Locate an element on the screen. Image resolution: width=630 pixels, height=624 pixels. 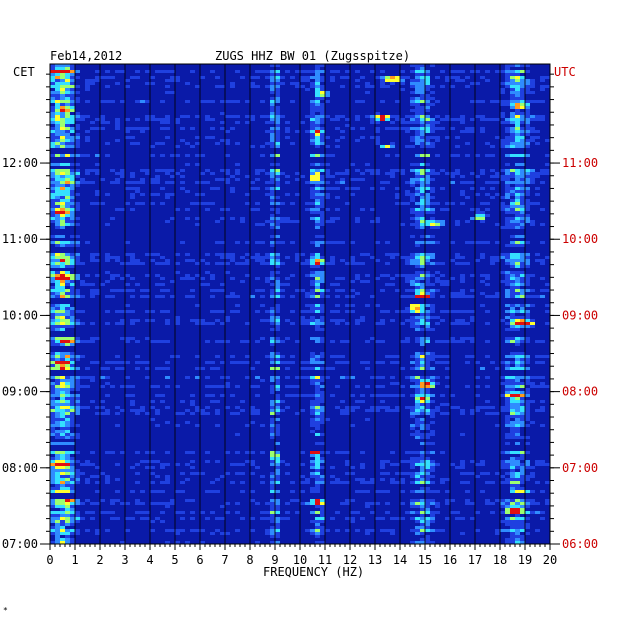
x-tick-label: 7 is located at coordinates (224, 560).